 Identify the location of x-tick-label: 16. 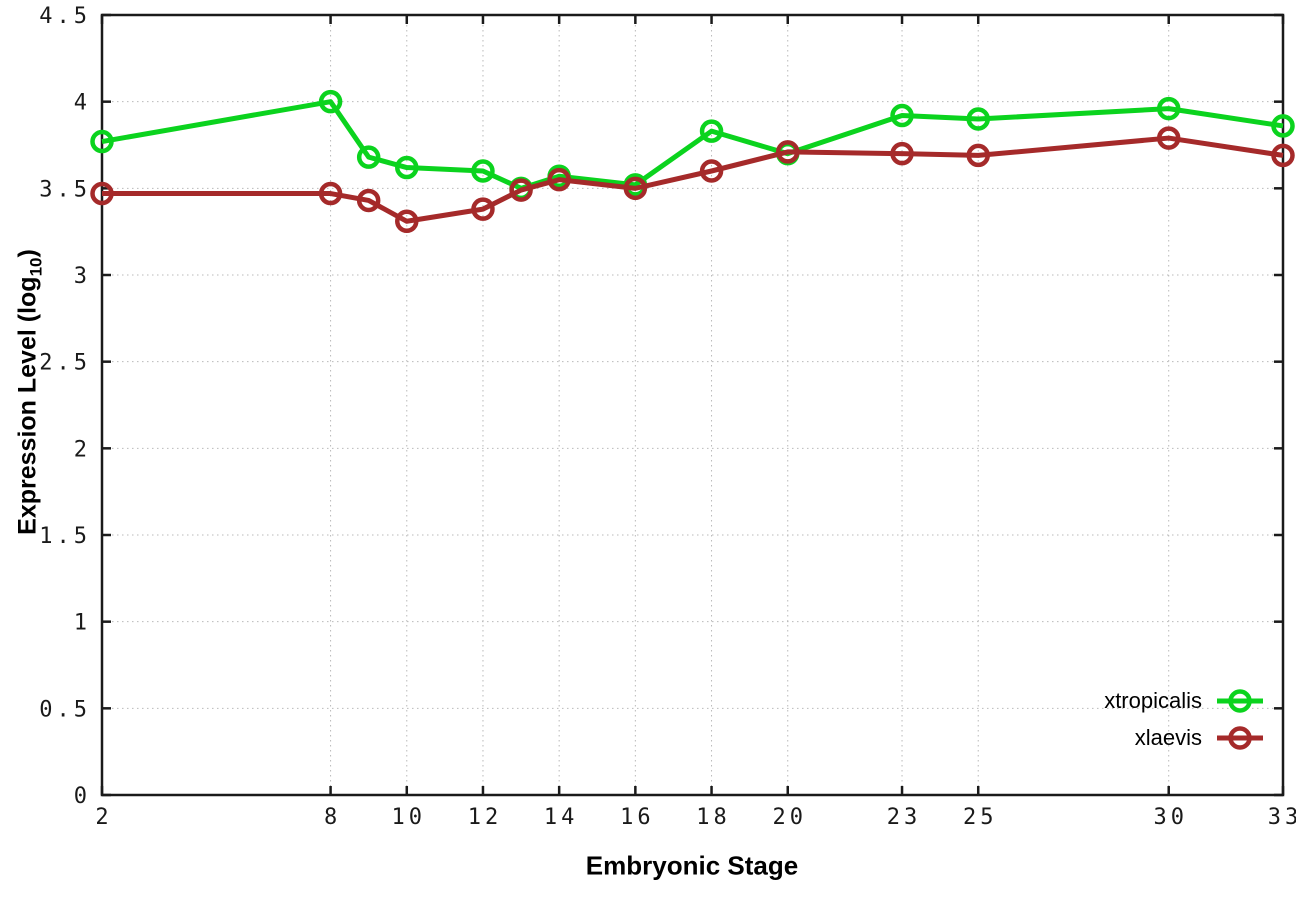
(637, 817).